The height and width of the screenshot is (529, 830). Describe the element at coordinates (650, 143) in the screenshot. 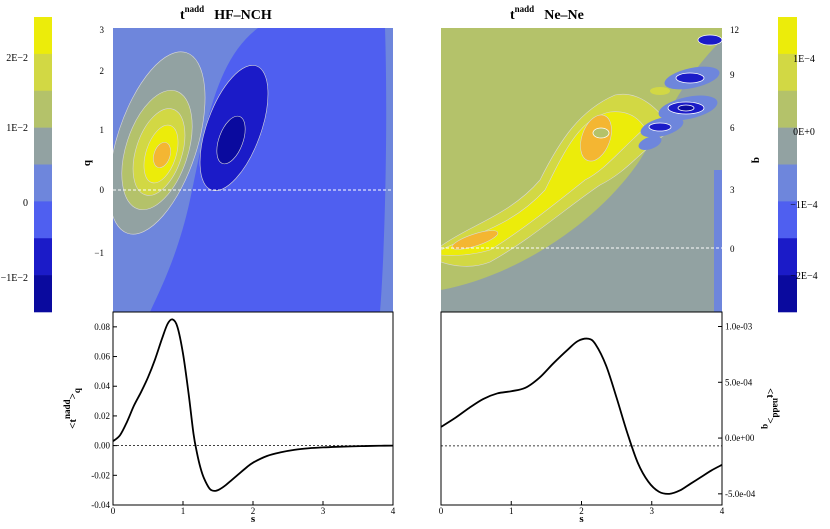

I see `contour-neg-d` at that location.